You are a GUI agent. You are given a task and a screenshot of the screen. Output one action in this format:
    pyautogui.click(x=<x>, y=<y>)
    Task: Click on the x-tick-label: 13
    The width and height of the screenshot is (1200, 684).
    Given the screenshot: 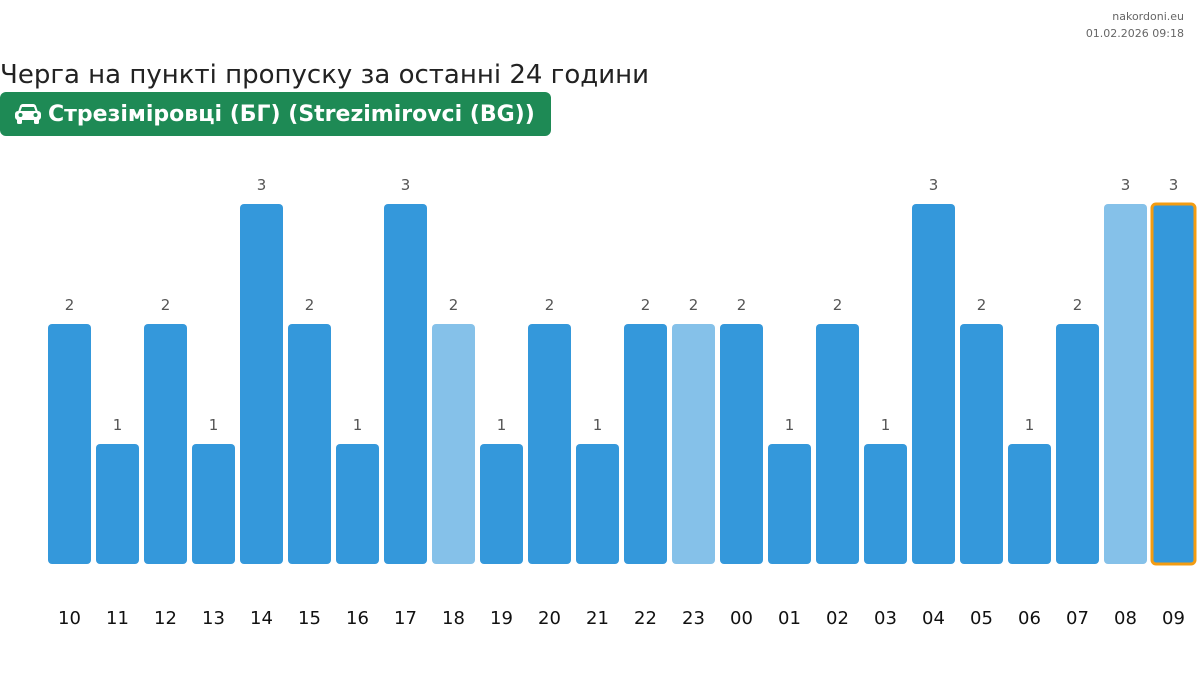 What is the action you would take?
    pyautogui.click(x=213, y=618)
    